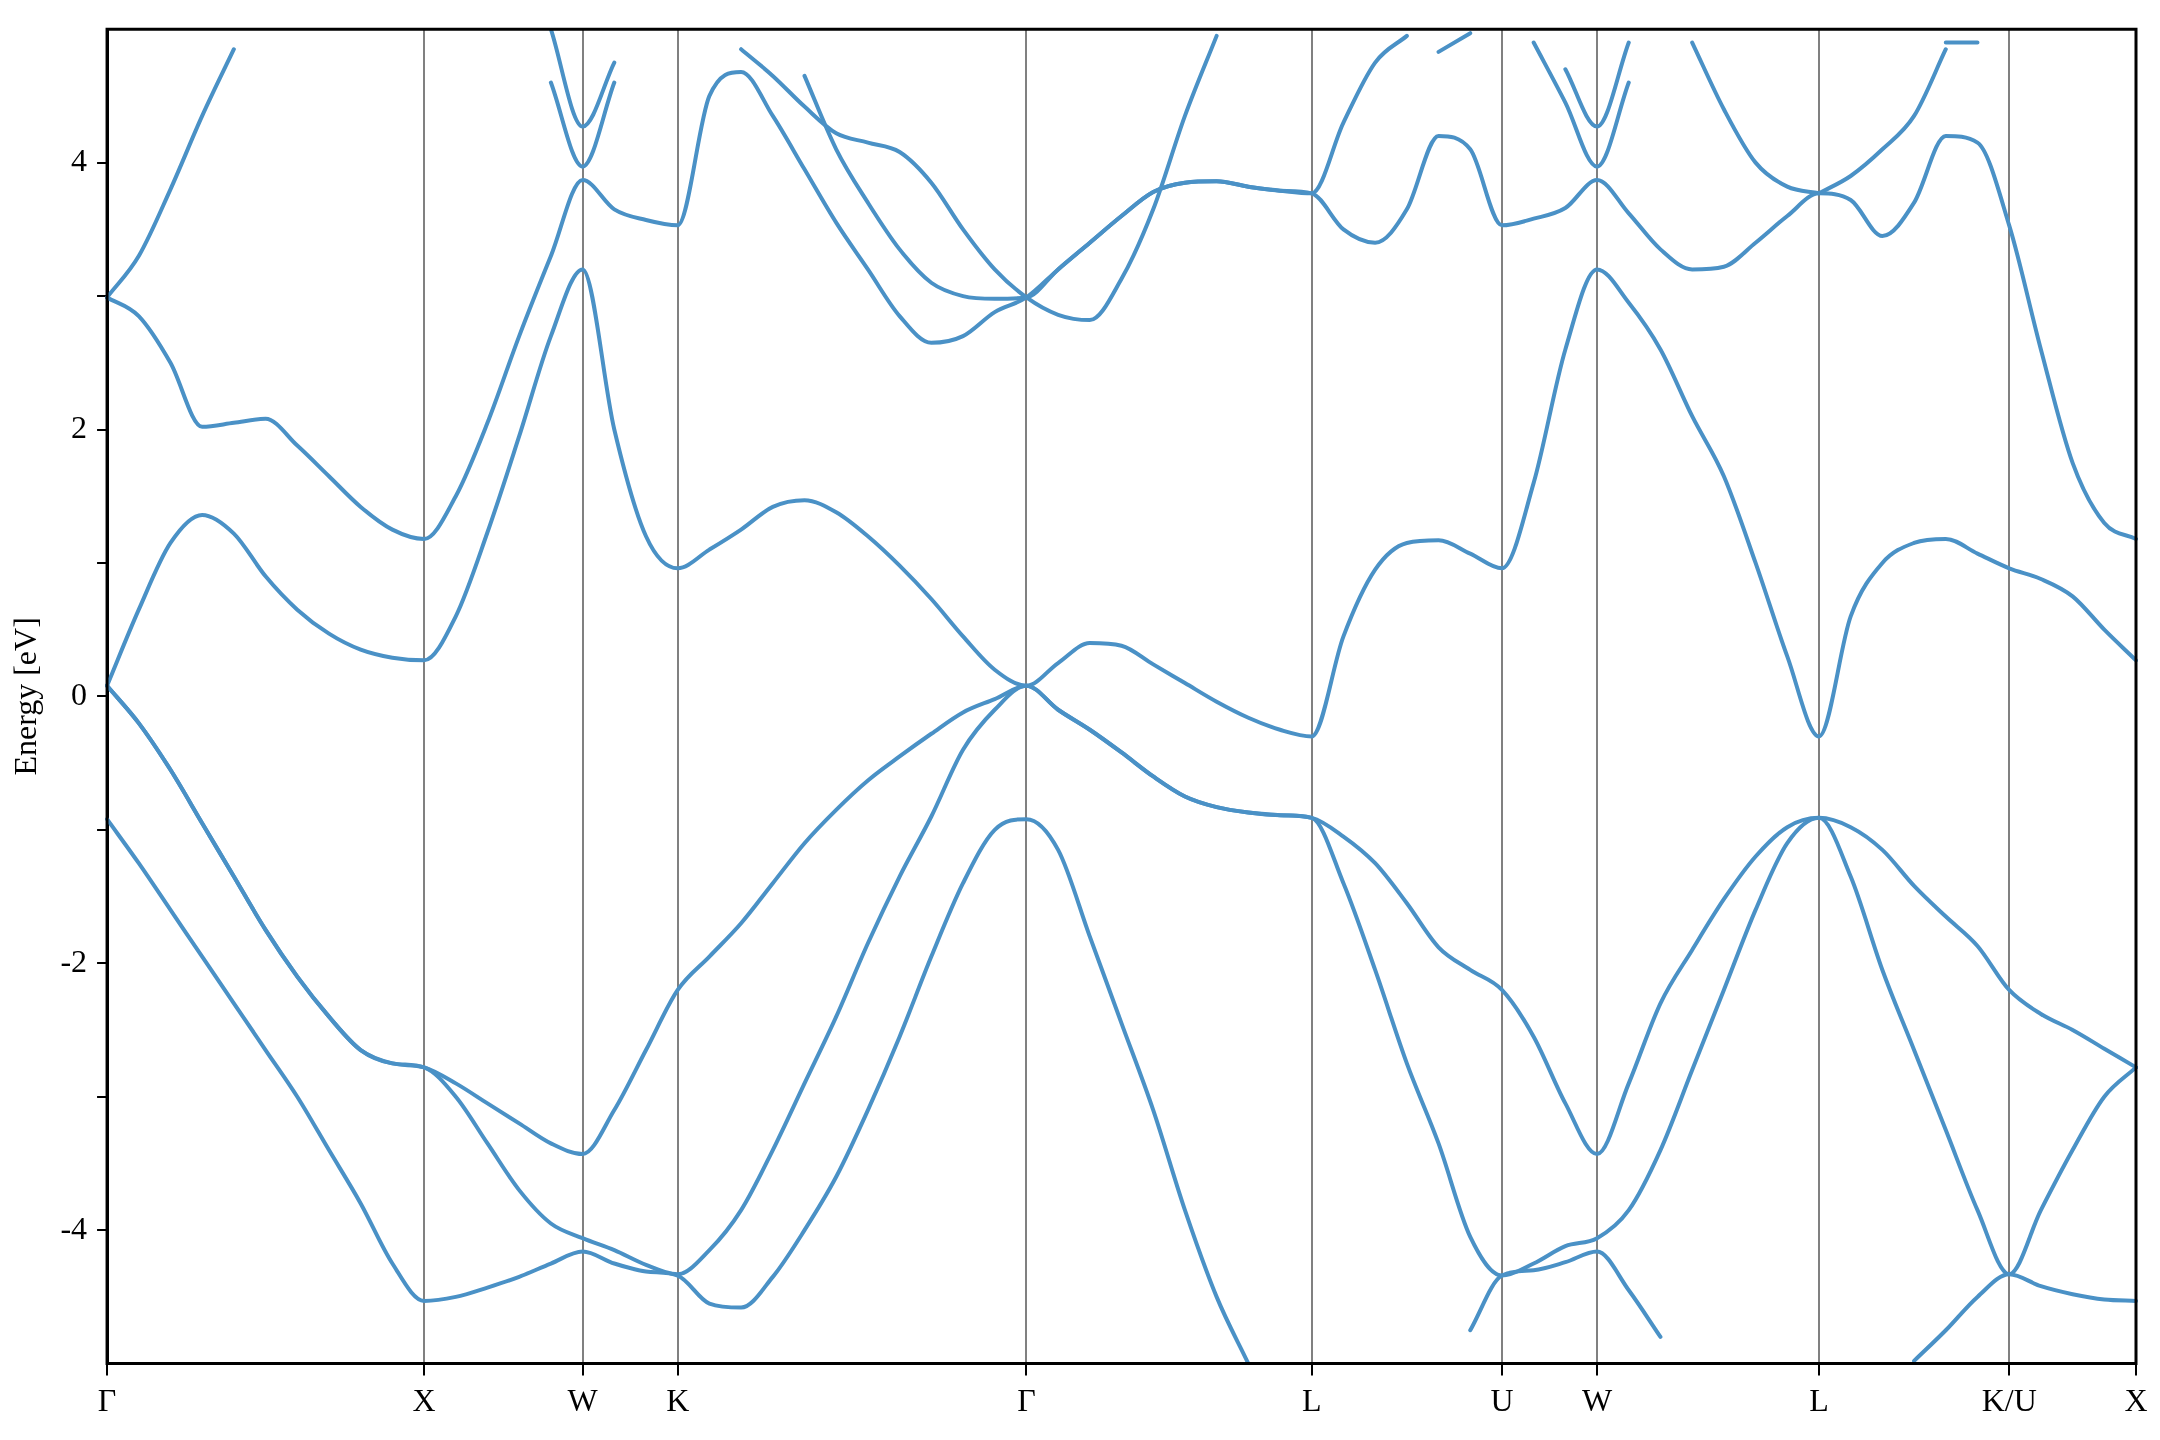 This screenshot has height=1440, width=2160. I want to click on y-tick-label: 0, so click(79, 693).